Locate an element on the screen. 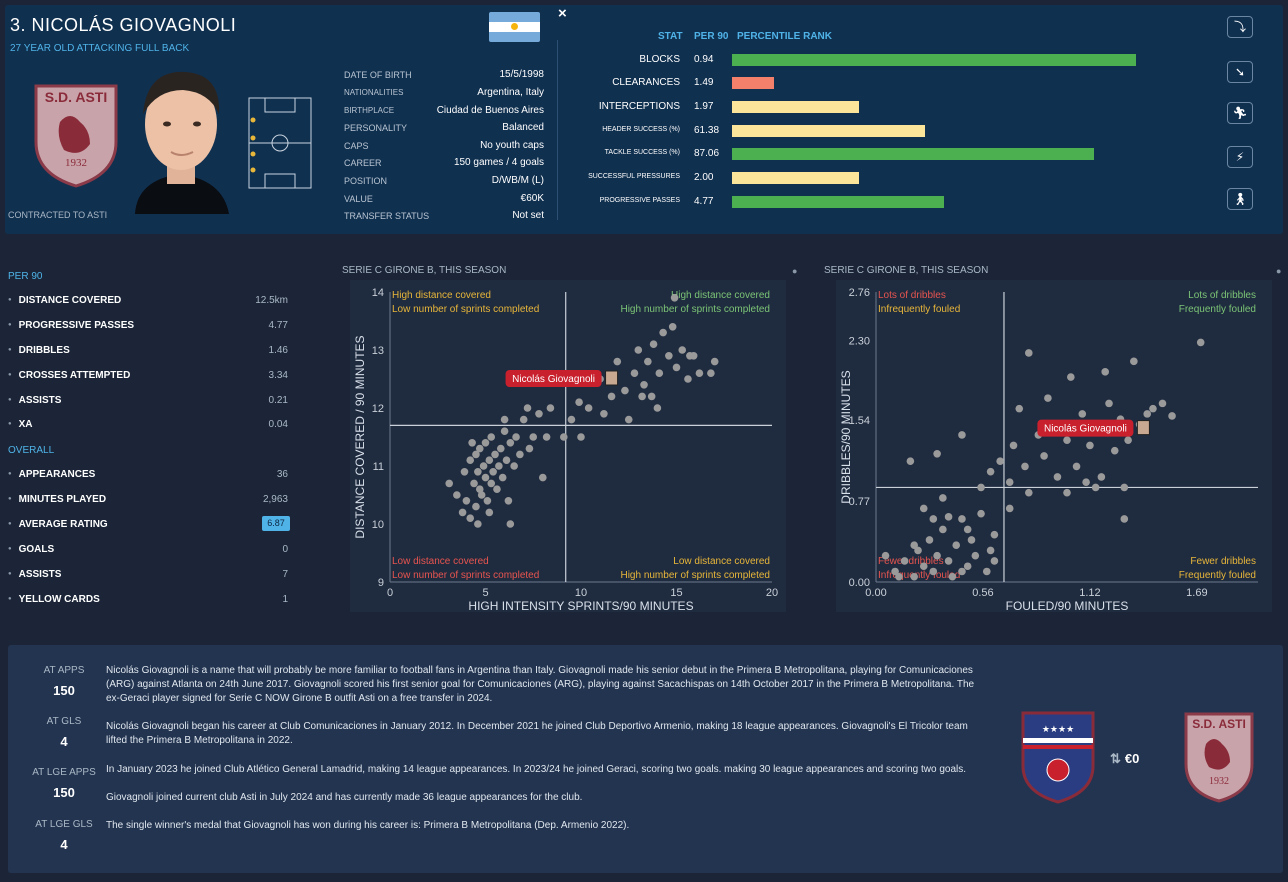 The height and width of the screenshot is (882, 1288). player-photo is located at coordinates (180, 138).